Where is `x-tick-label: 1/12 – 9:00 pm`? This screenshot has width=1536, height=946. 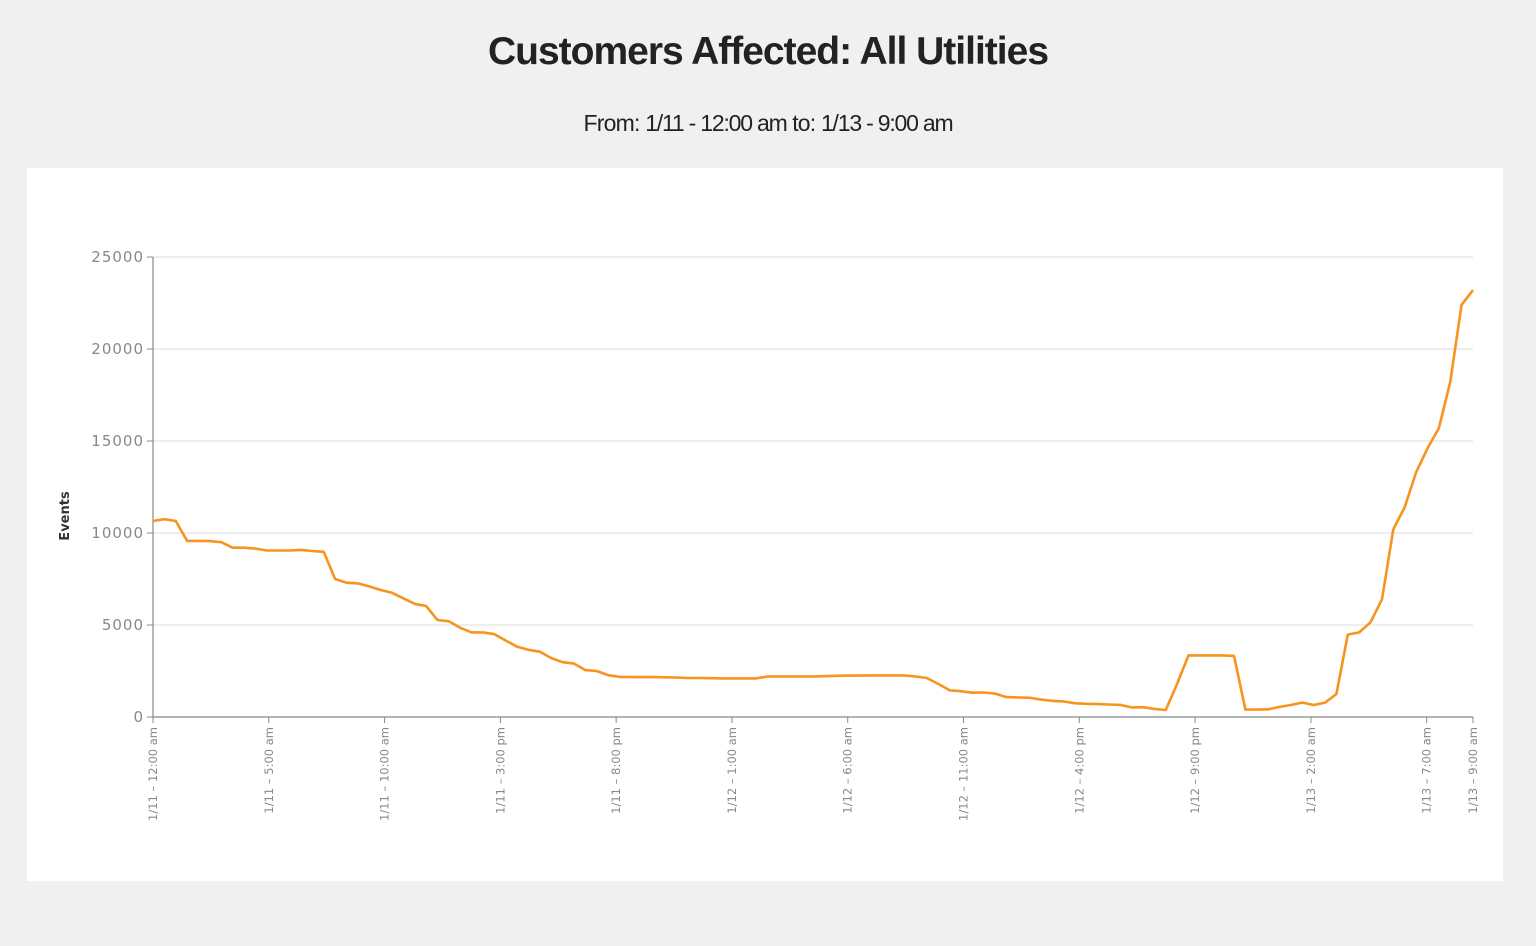
x-tick-label: 1/12 – 9:00 pm is located at coordinates (1195, 770).